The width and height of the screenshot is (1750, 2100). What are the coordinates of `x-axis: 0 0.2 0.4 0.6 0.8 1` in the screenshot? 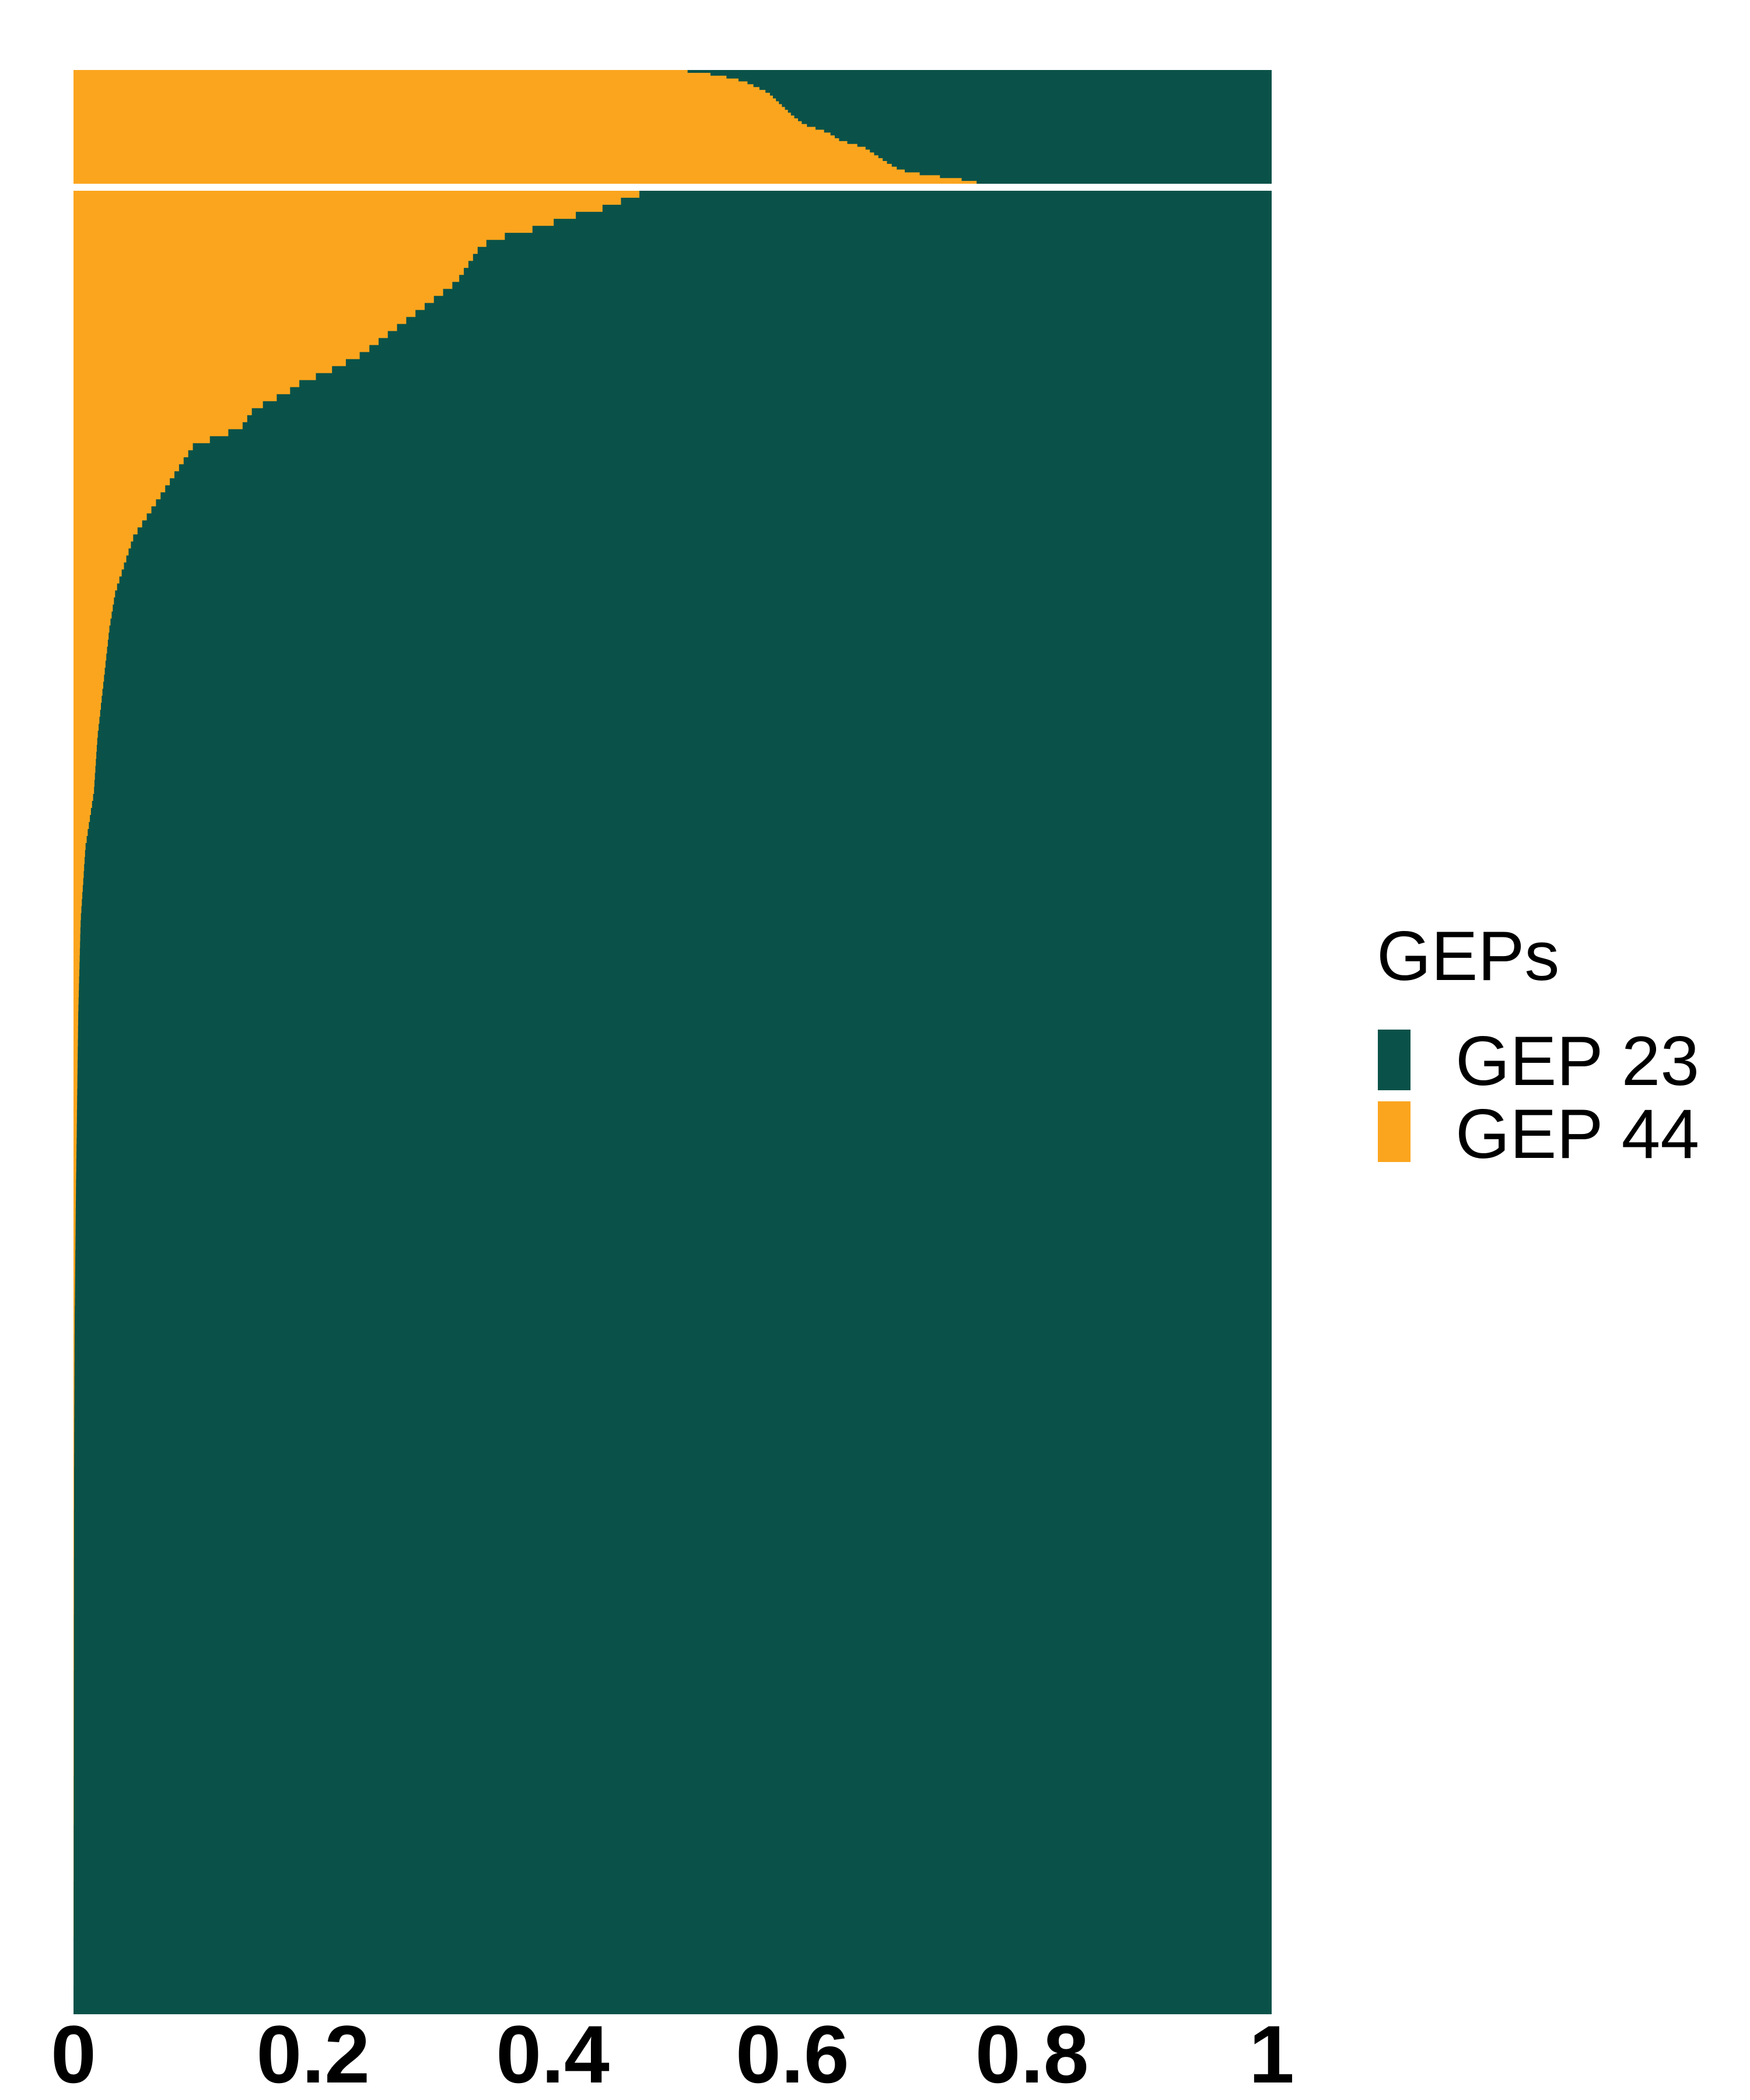 It's located at (673, 2054).